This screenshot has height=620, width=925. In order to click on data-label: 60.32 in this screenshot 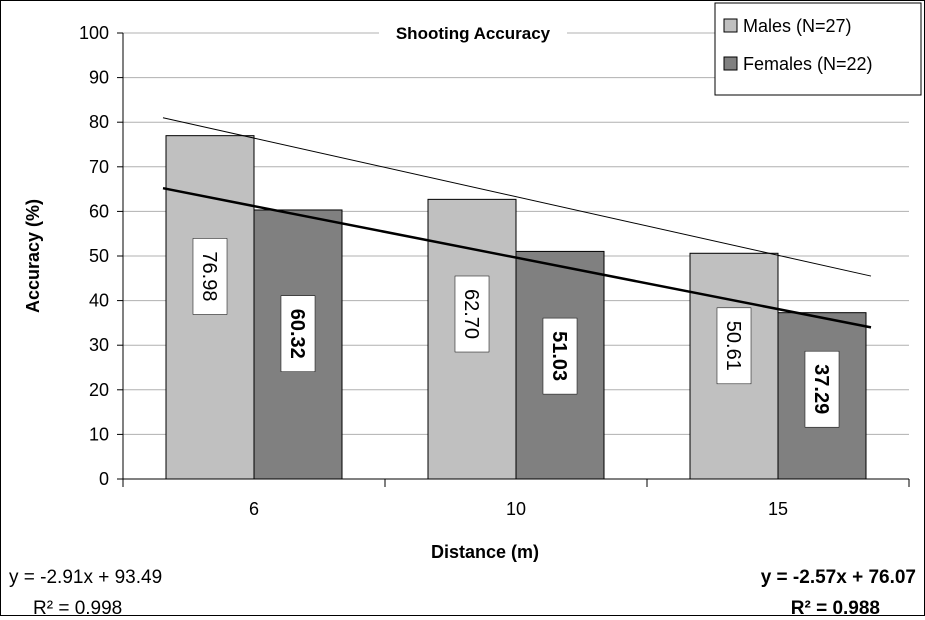, I will do `click(297, 334)`.